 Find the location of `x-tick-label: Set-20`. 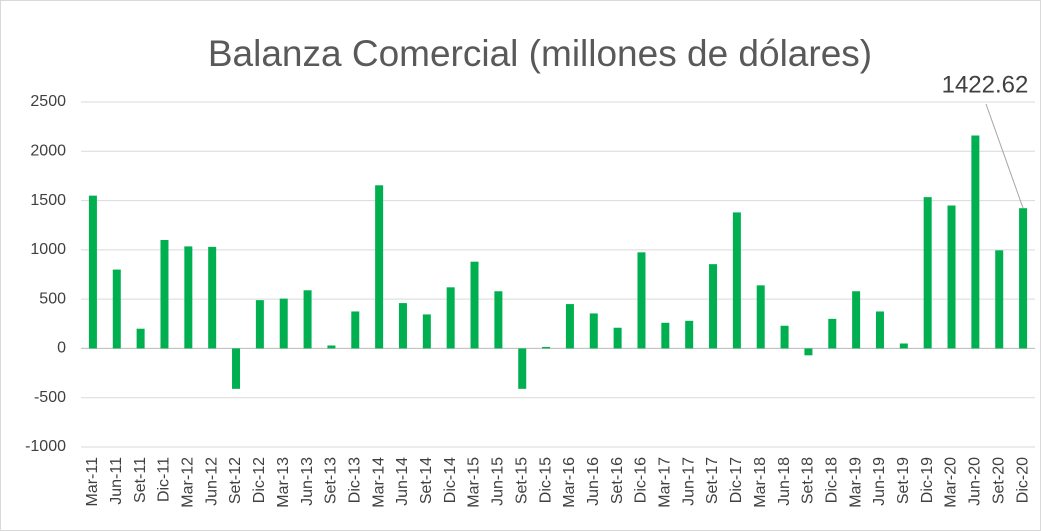

x-tick-label: Set-20 is located at coordinates (998, 480).